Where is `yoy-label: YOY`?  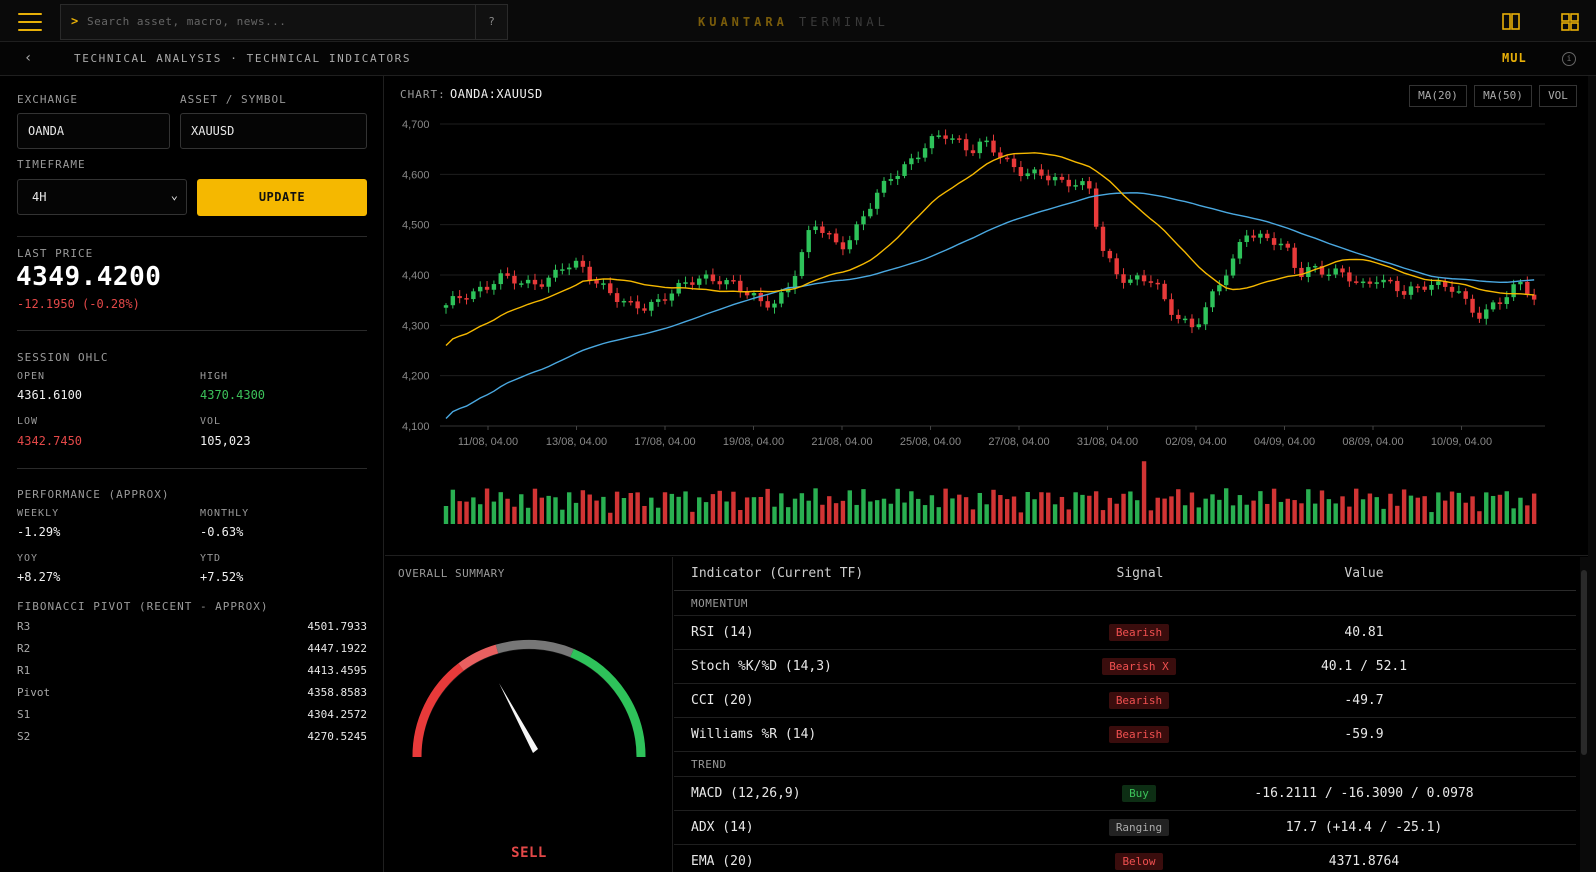
yoy-label: YOY is located at coordinates (28, 558).